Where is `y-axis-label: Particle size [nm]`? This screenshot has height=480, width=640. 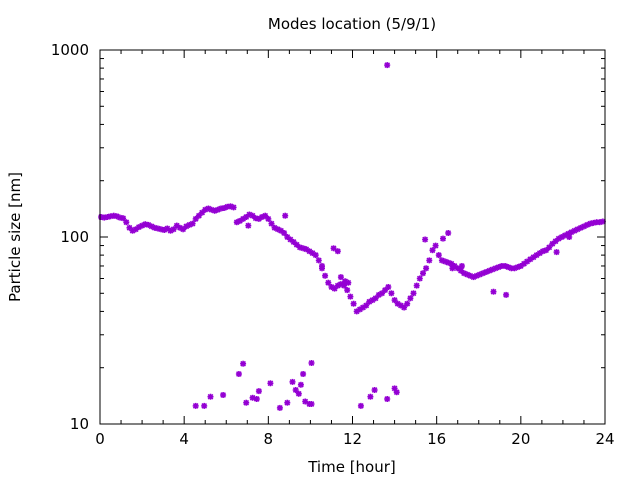
y-axis-label: Particle size [nm] is located at coordinates (15, 237).